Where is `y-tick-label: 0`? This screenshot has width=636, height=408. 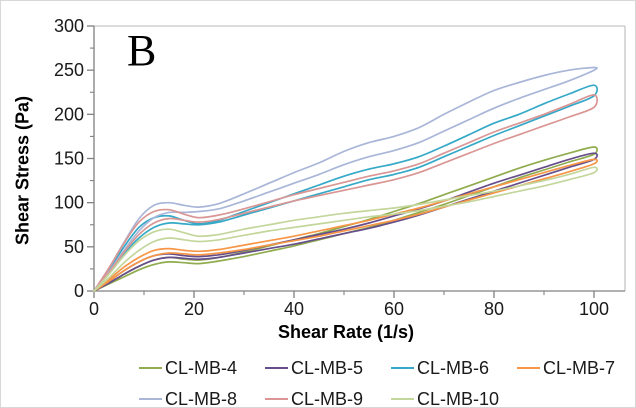 y-tick-label: 0 is located at coordinates (79, 291).